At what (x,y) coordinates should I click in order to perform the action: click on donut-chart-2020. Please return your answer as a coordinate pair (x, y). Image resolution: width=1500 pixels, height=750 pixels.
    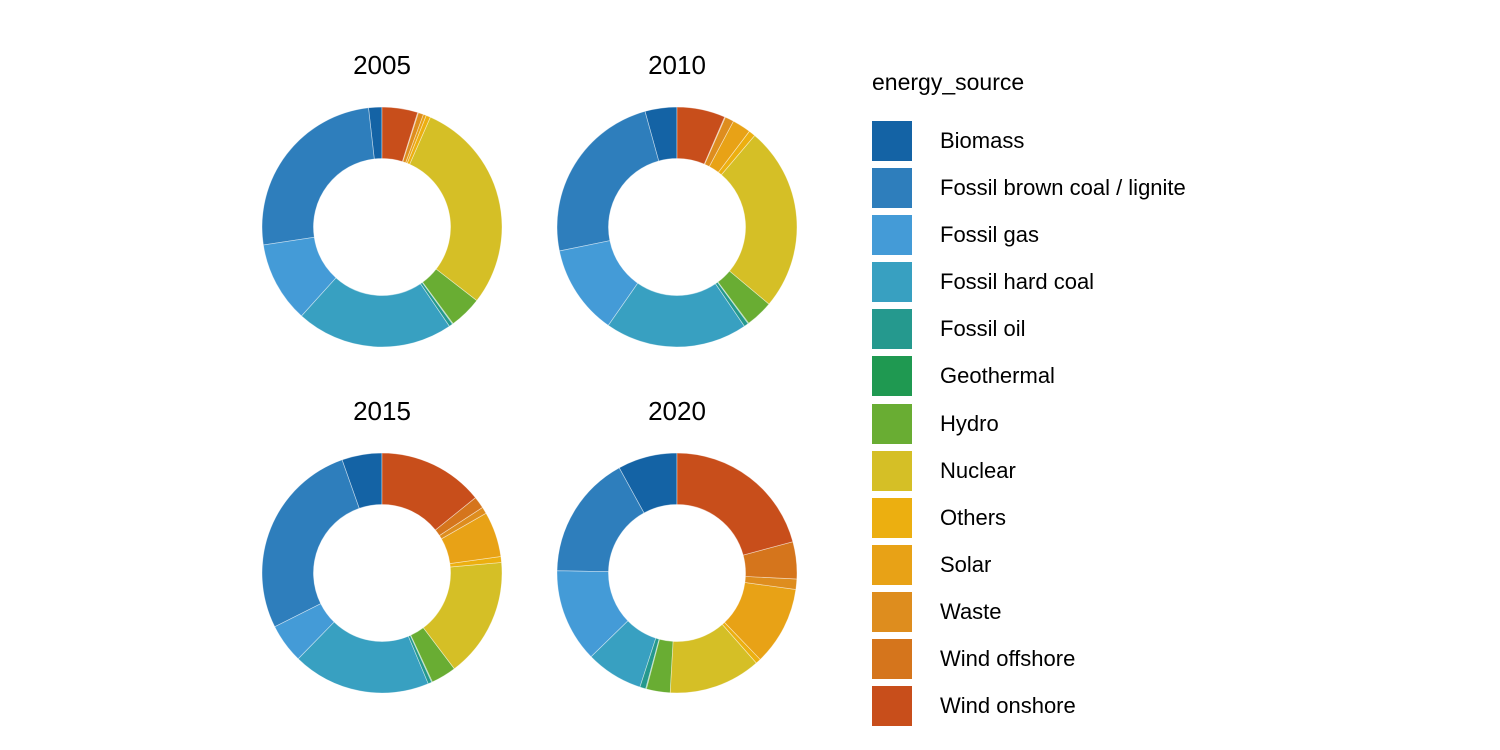
    Looking at the image, I should click on (677, 573).